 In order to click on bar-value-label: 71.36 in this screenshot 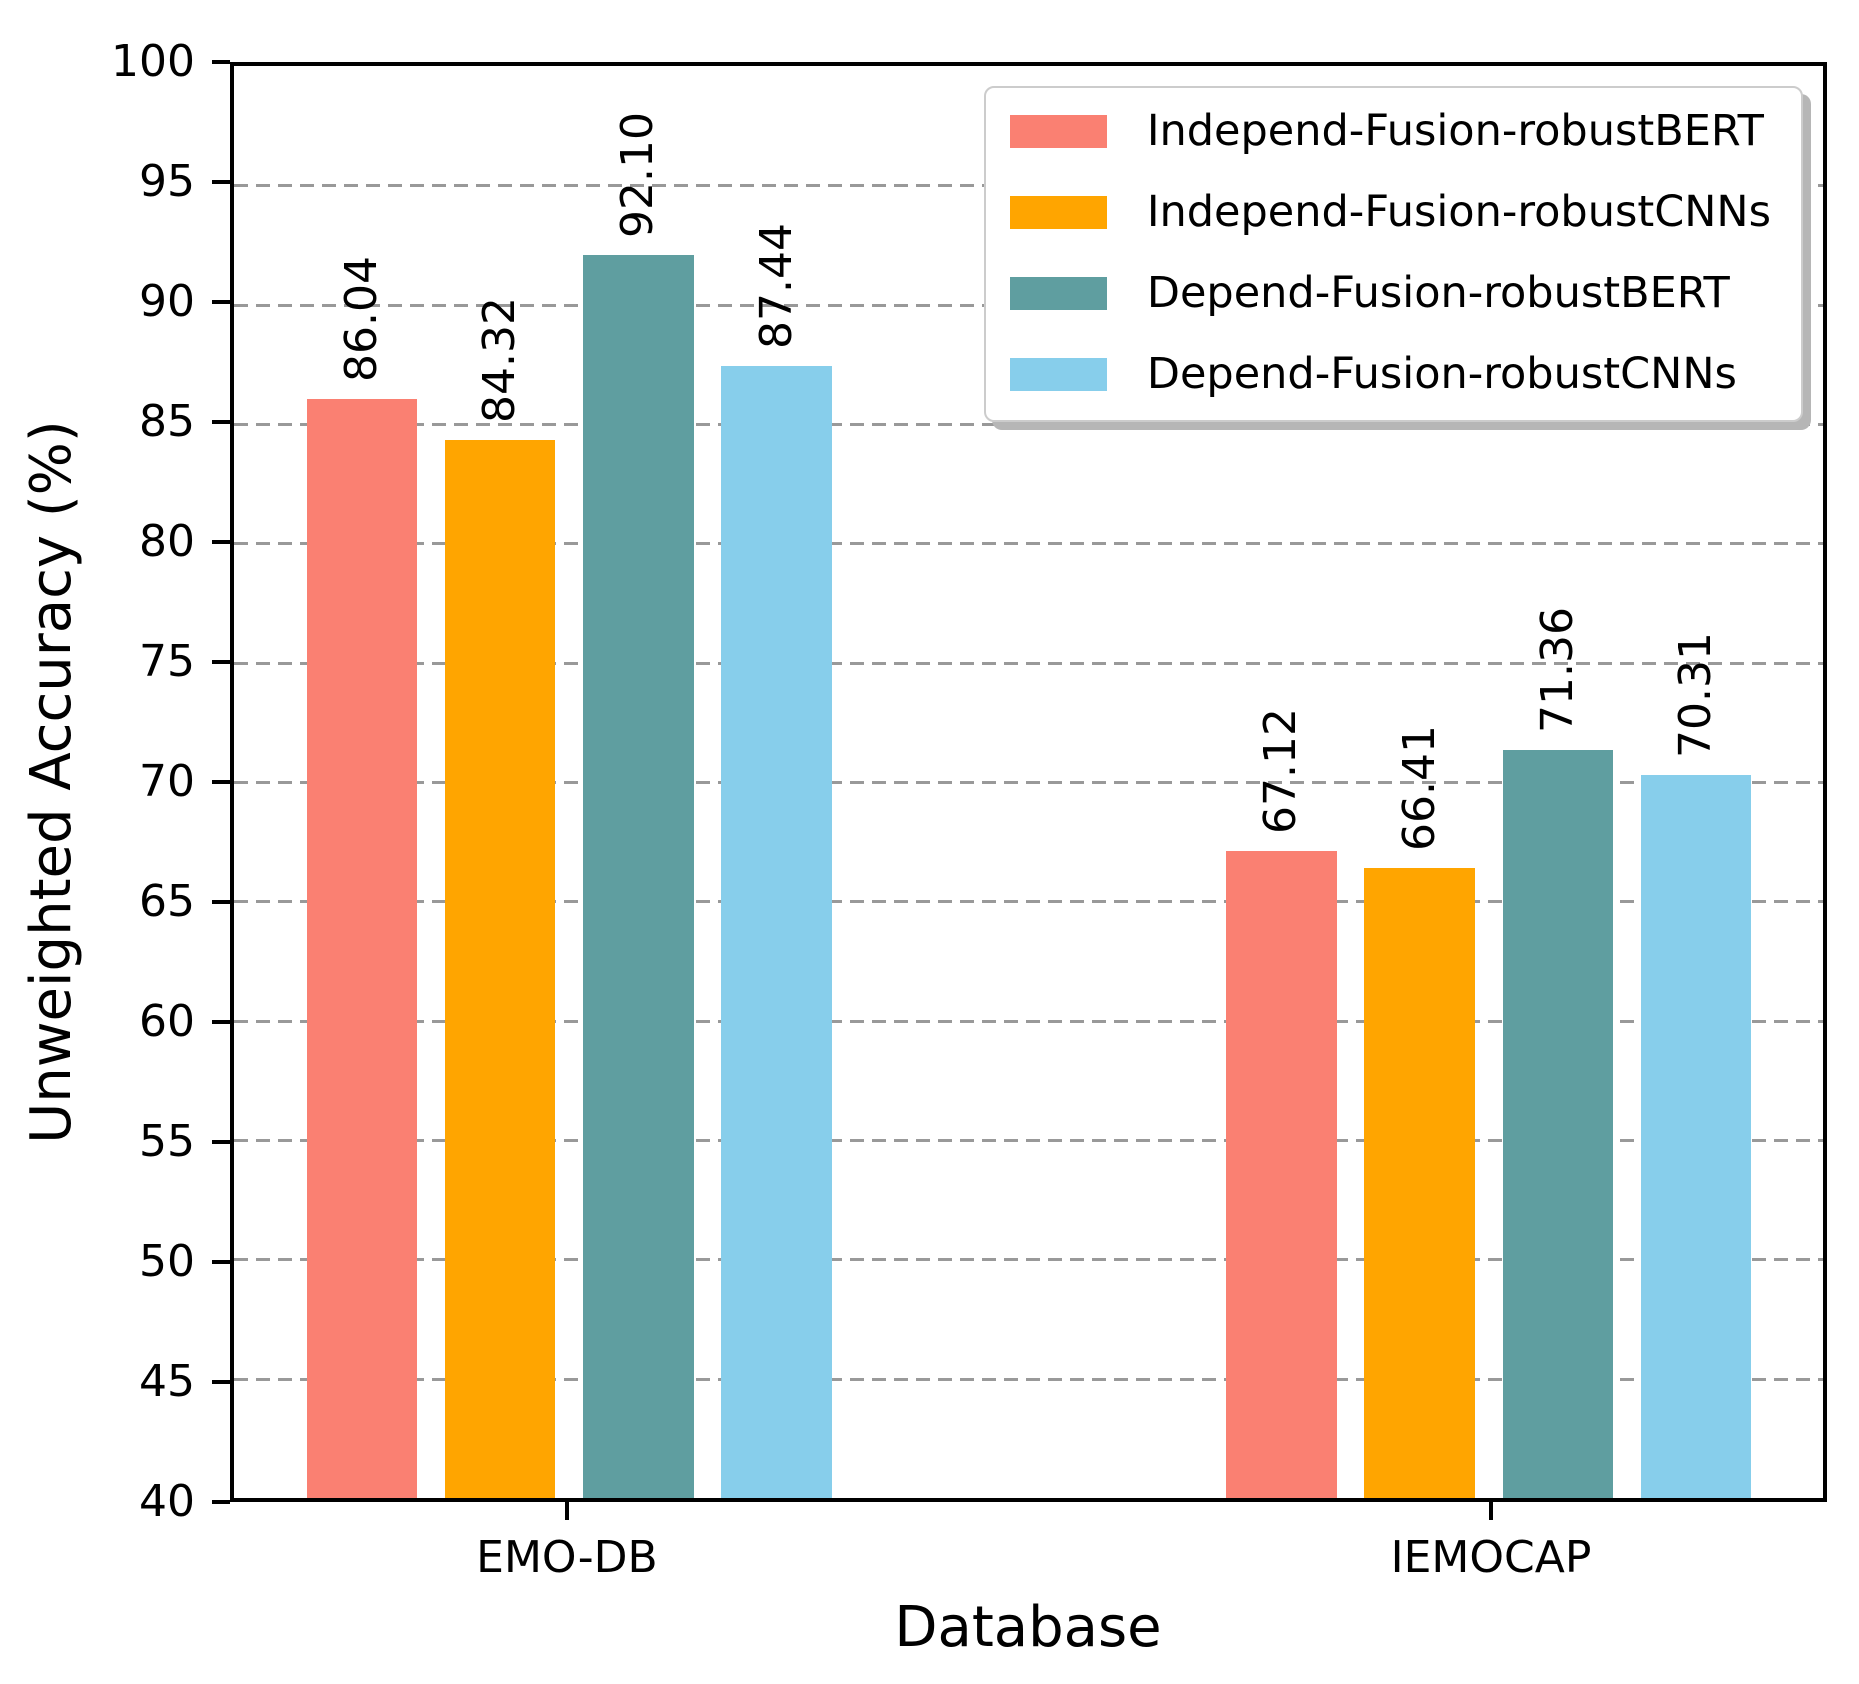, I will do `click(1557, 671)`.